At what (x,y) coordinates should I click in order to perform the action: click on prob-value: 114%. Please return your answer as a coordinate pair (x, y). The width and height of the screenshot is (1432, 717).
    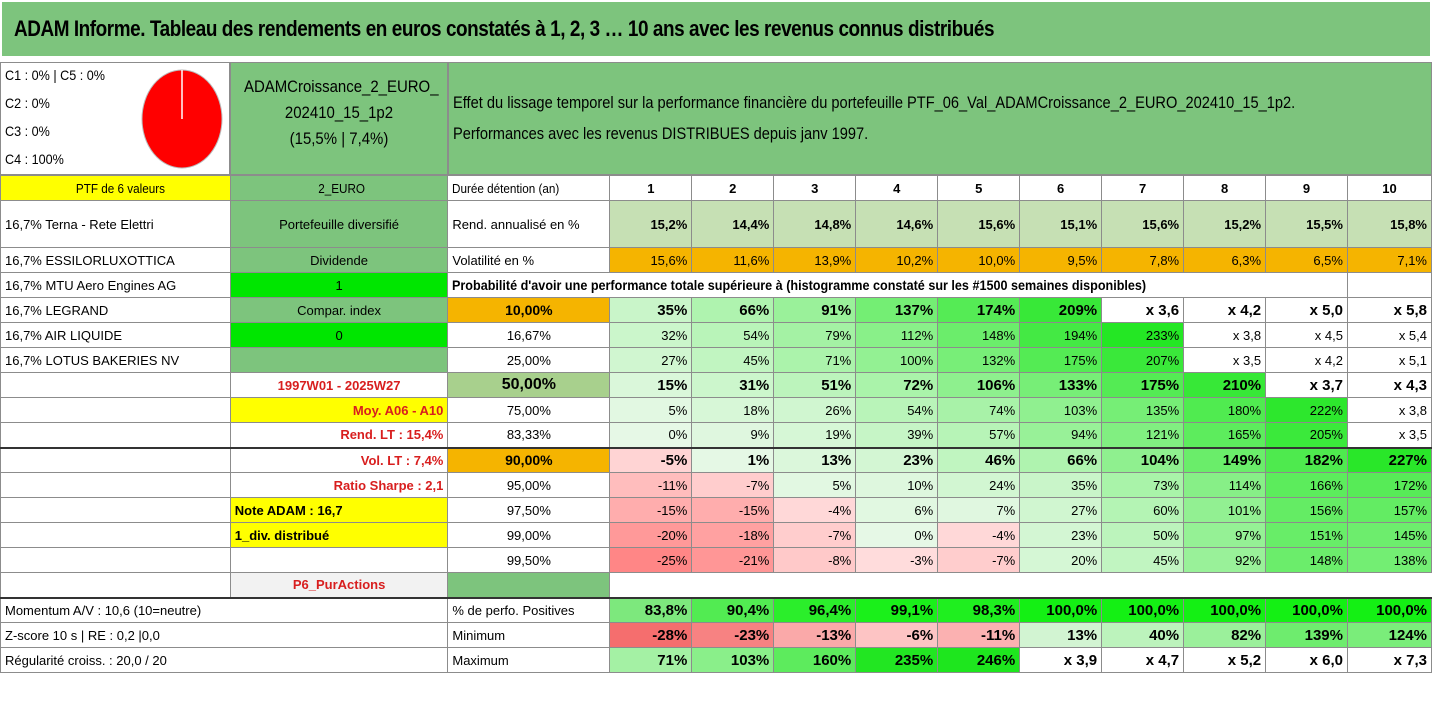
    Looking at the image, I should click on (1225, 485).